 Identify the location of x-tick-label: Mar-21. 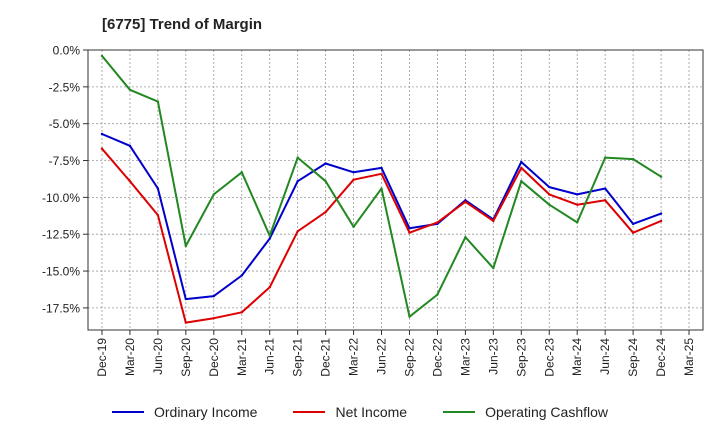
(242, 357).